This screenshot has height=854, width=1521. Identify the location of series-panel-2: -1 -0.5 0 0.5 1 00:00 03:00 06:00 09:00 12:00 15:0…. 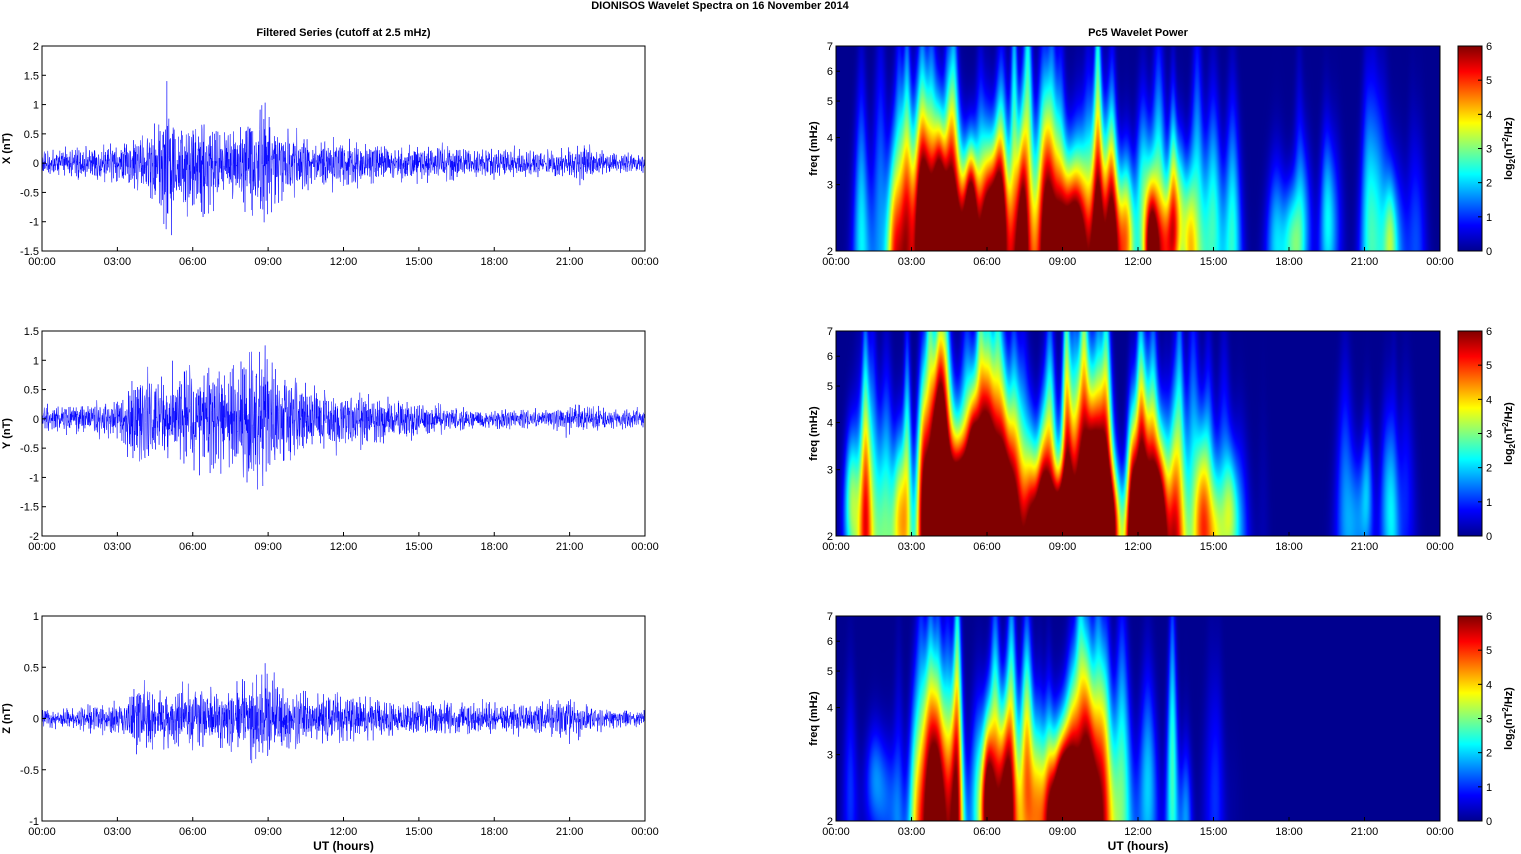
(330, 732).